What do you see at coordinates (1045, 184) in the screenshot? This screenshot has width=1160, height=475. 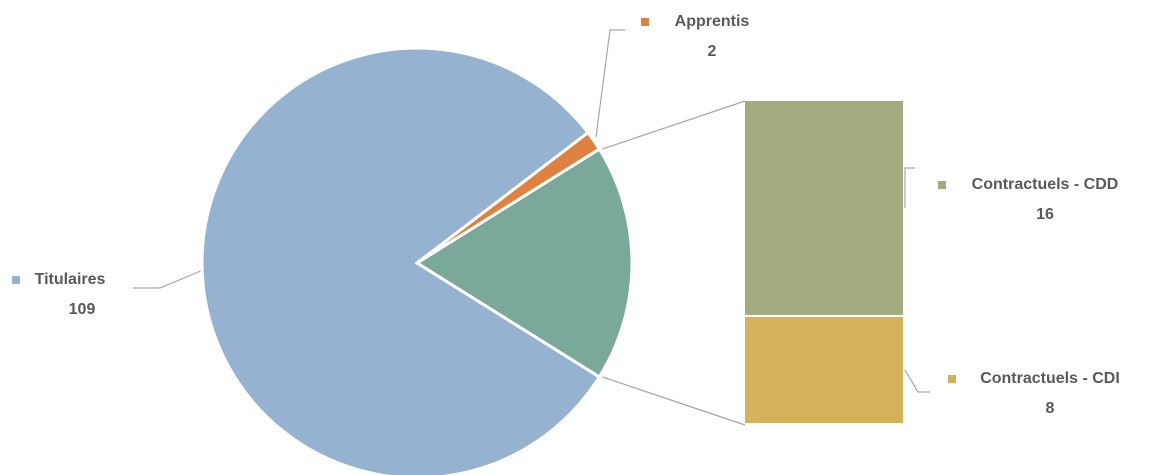 I see `category-label: Contractuels - CDD` at bounding box center [1045, 184].